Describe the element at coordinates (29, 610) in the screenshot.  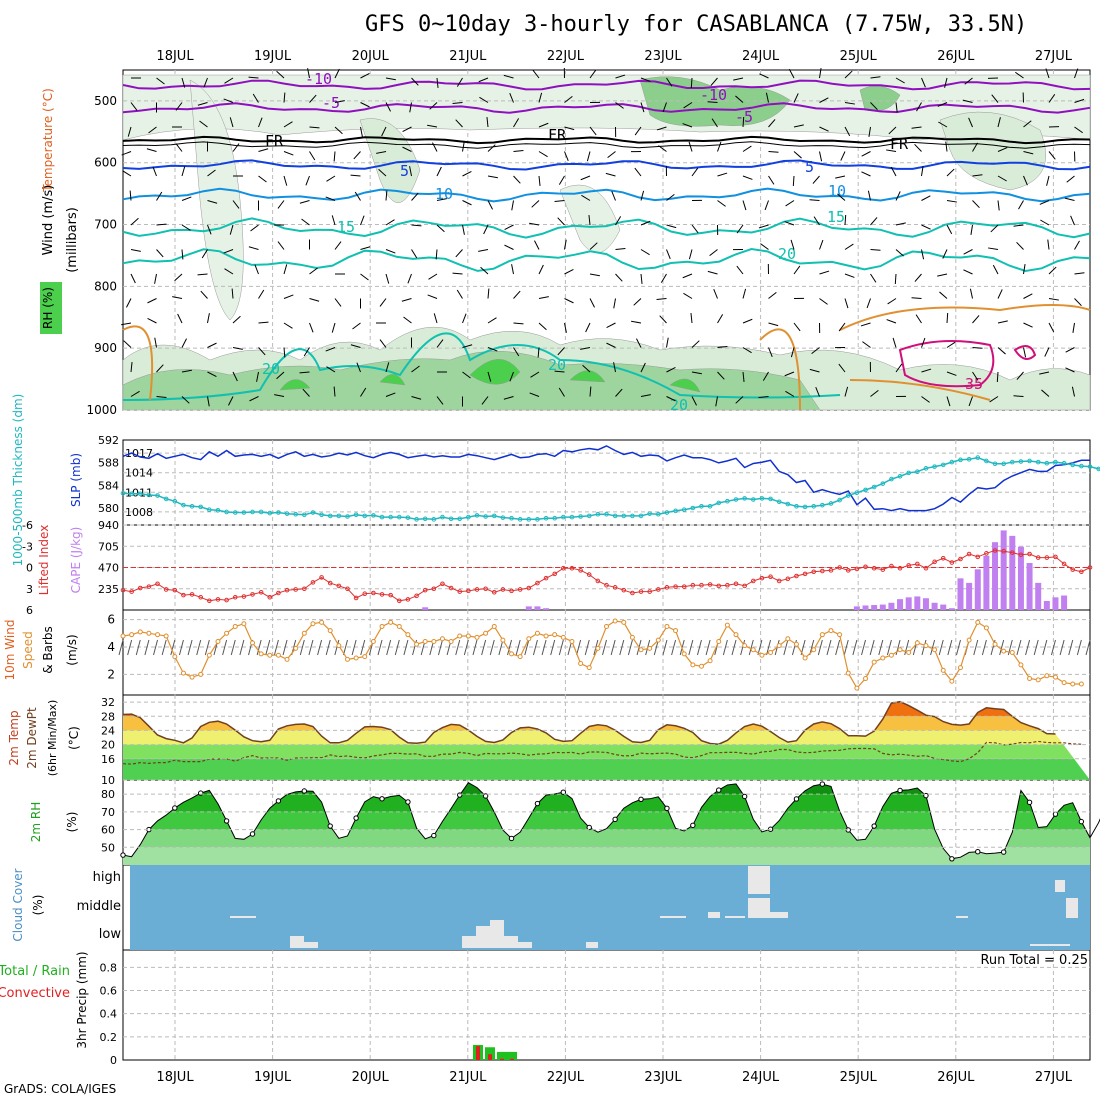
I see `lifted-tick: 6` at that location.